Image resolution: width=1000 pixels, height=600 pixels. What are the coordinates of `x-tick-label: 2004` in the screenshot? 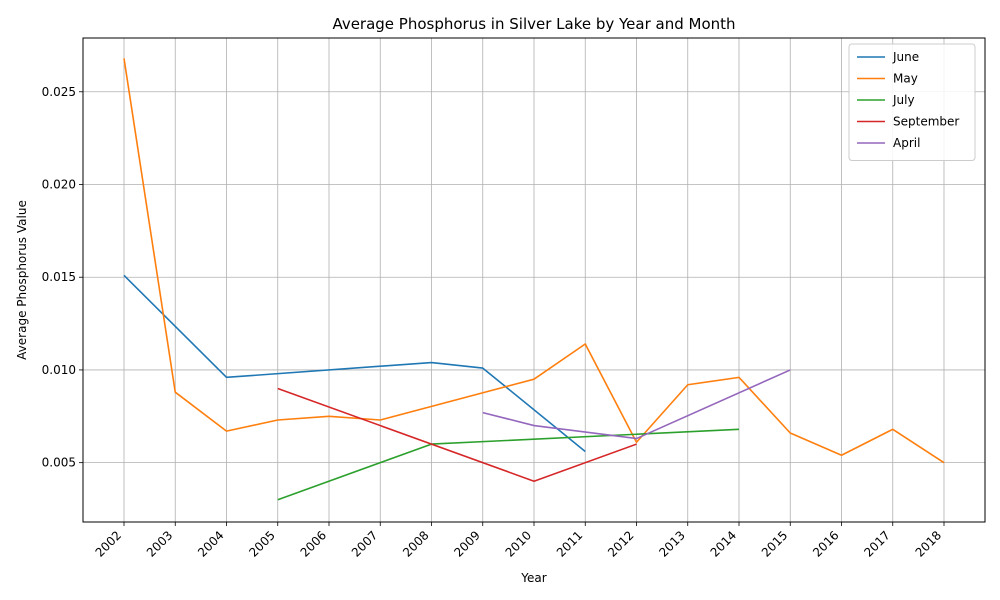 It's located at (210, 543).